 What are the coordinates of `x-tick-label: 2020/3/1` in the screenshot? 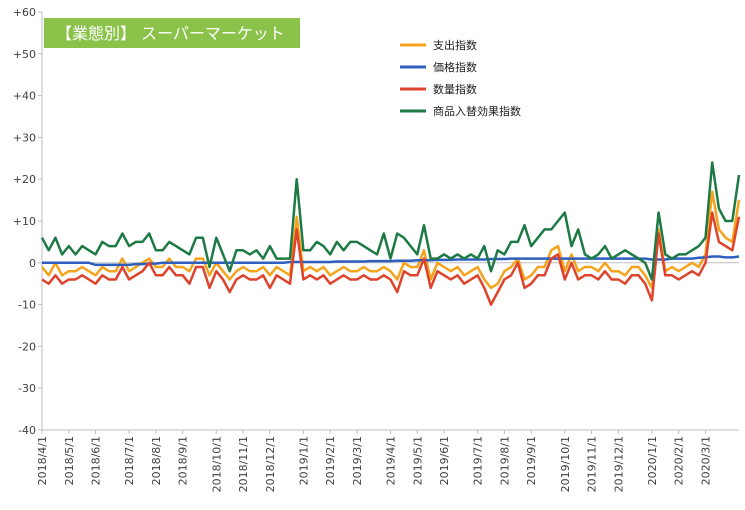 It's located at (705, 460).